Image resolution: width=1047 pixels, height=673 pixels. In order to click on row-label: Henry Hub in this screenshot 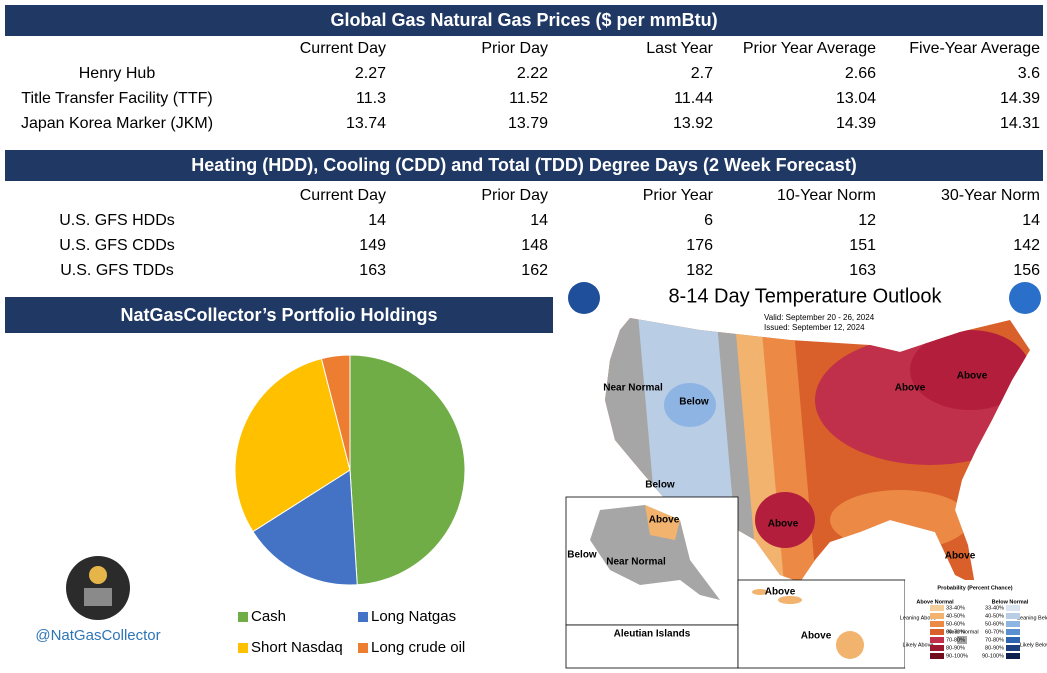, I will do `click(117, 73)`.